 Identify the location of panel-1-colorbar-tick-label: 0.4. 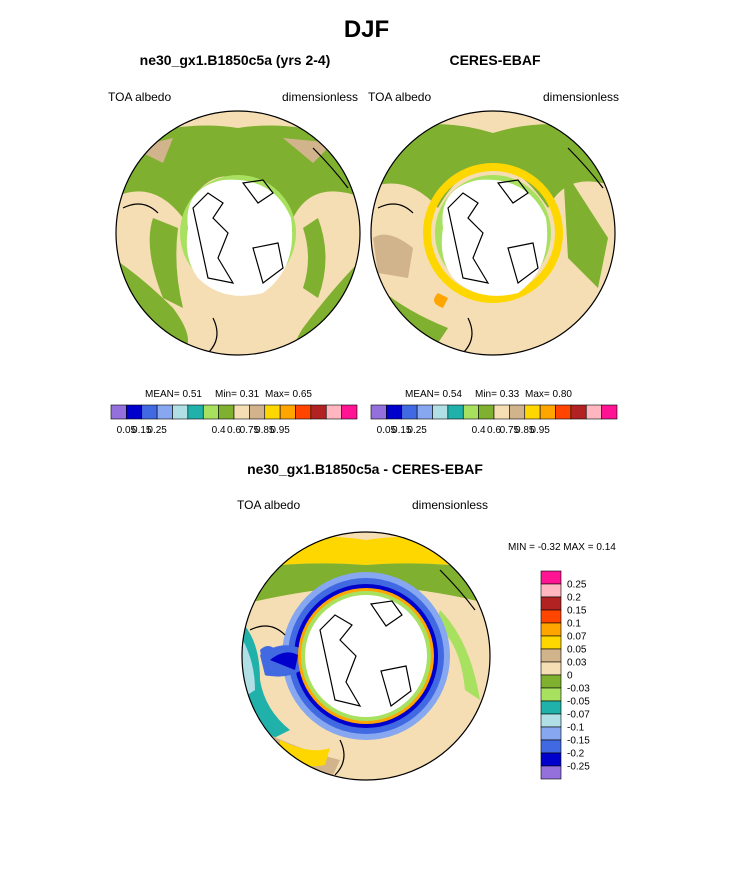
(219, 430).